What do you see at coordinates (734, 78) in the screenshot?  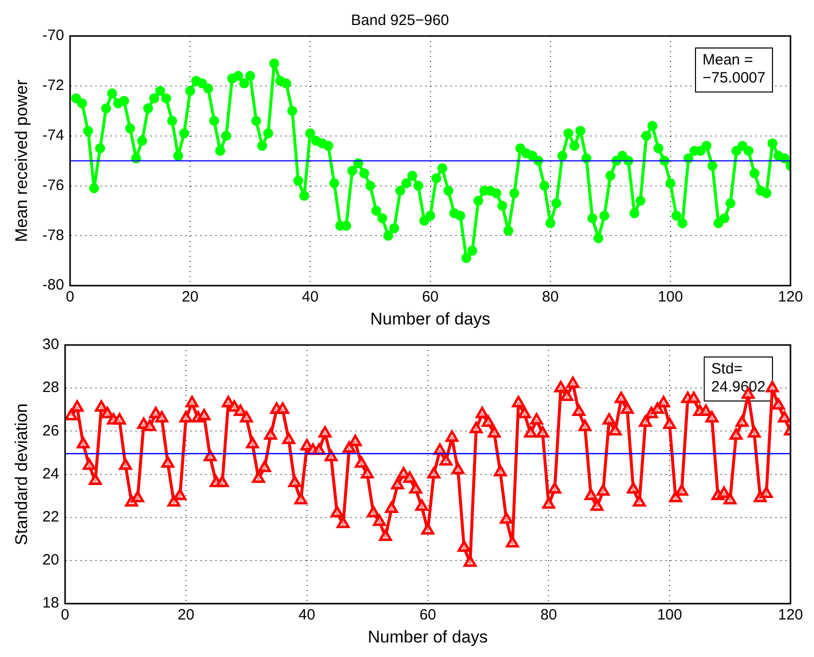 I see `annotation: −75.0007` at bounding box center [734, 78].